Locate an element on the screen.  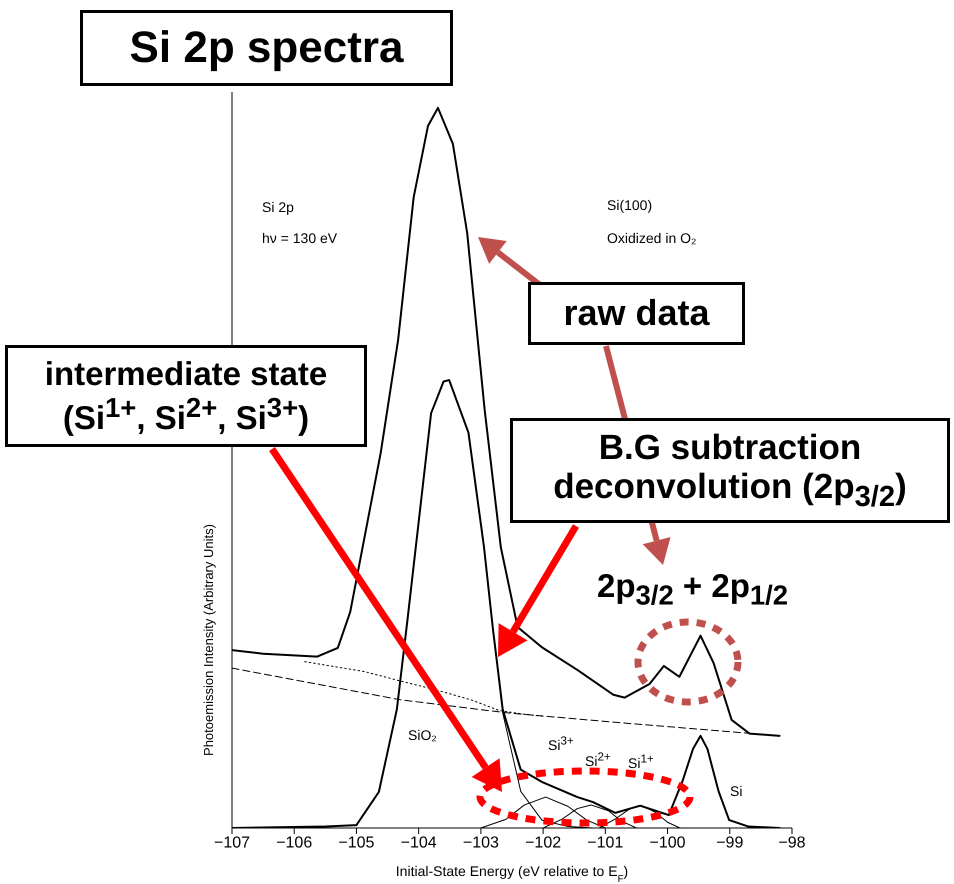
x-tick-label: −103 is located at coordinates (481, 843).